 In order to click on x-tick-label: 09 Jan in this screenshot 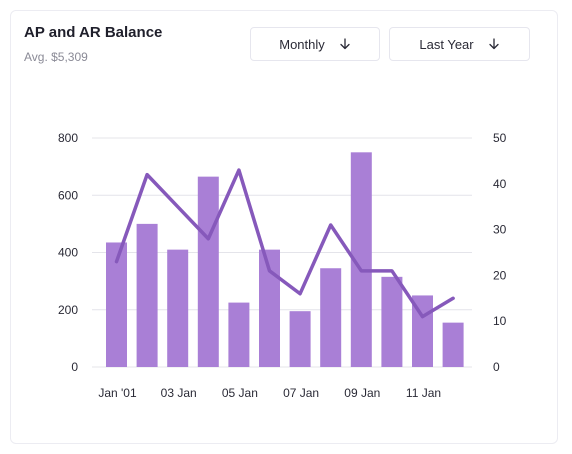, I will do `click(362, 393)`.